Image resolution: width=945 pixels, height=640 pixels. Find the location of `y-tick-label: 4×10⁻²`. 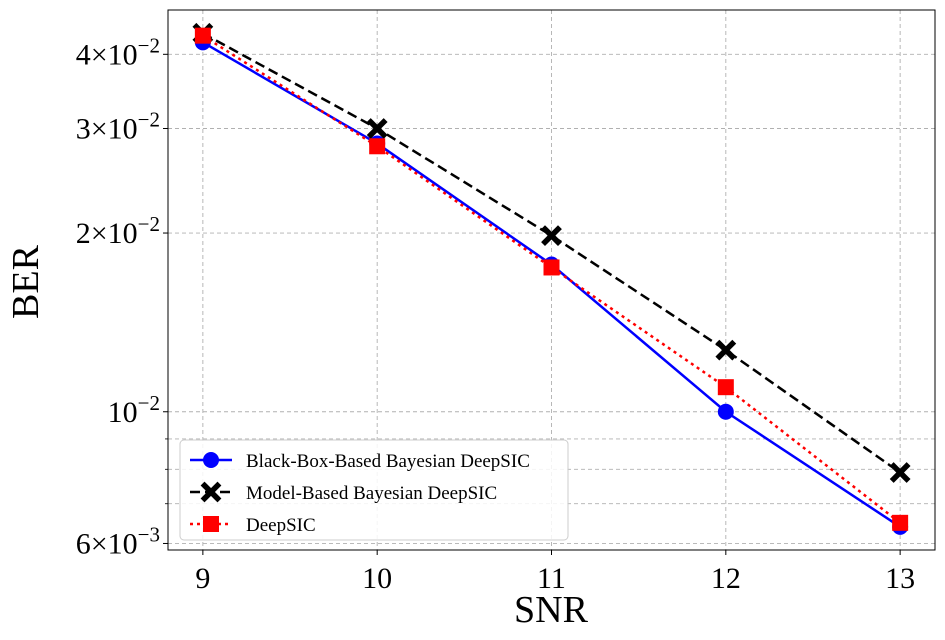

y-tick-label: 4×10⁻² is located at coordinates (118, 52).